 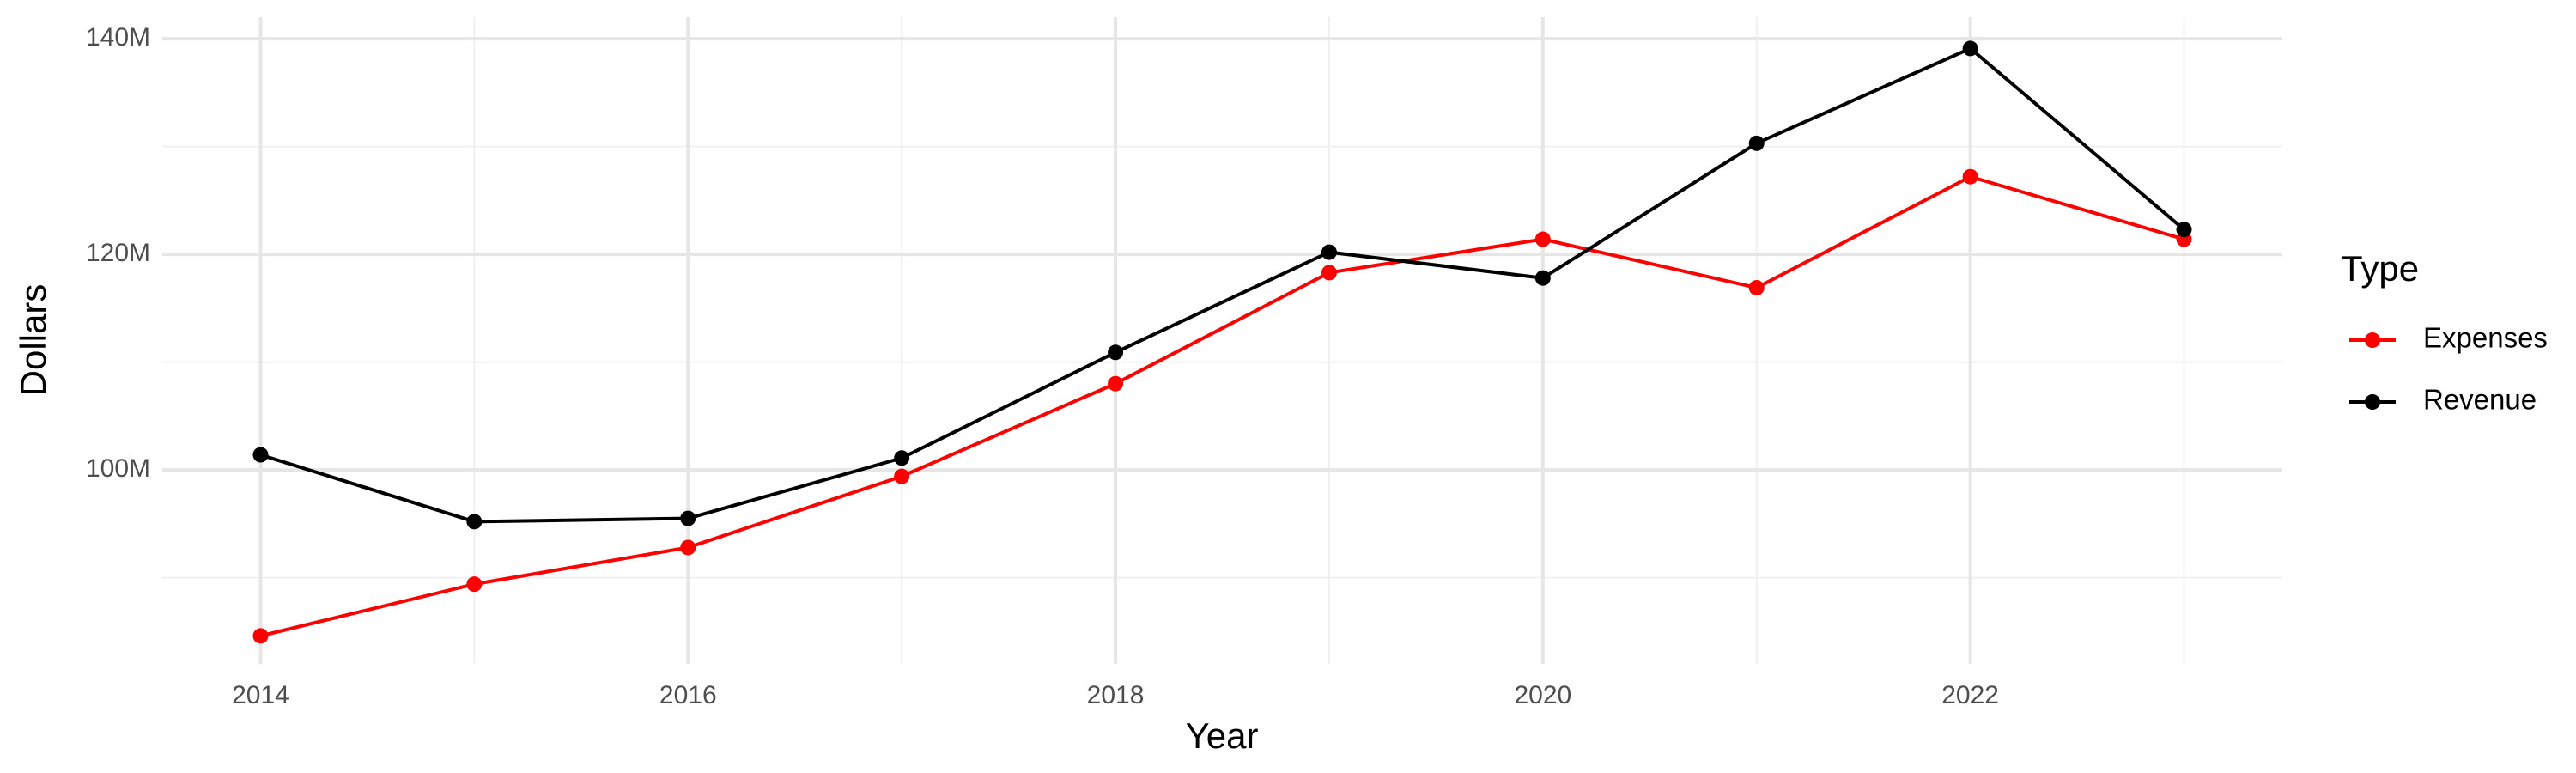 I want to click on x-tick-label: 2022, so click(x=1970, y=695).